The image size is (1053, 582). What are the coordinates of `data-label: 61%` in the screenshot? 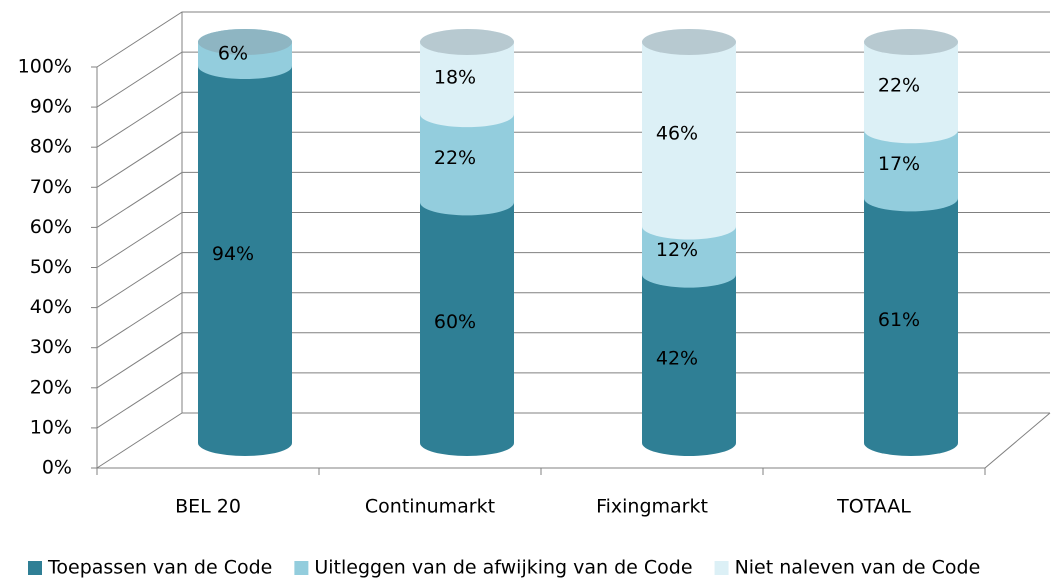 It's located at (899, 320).